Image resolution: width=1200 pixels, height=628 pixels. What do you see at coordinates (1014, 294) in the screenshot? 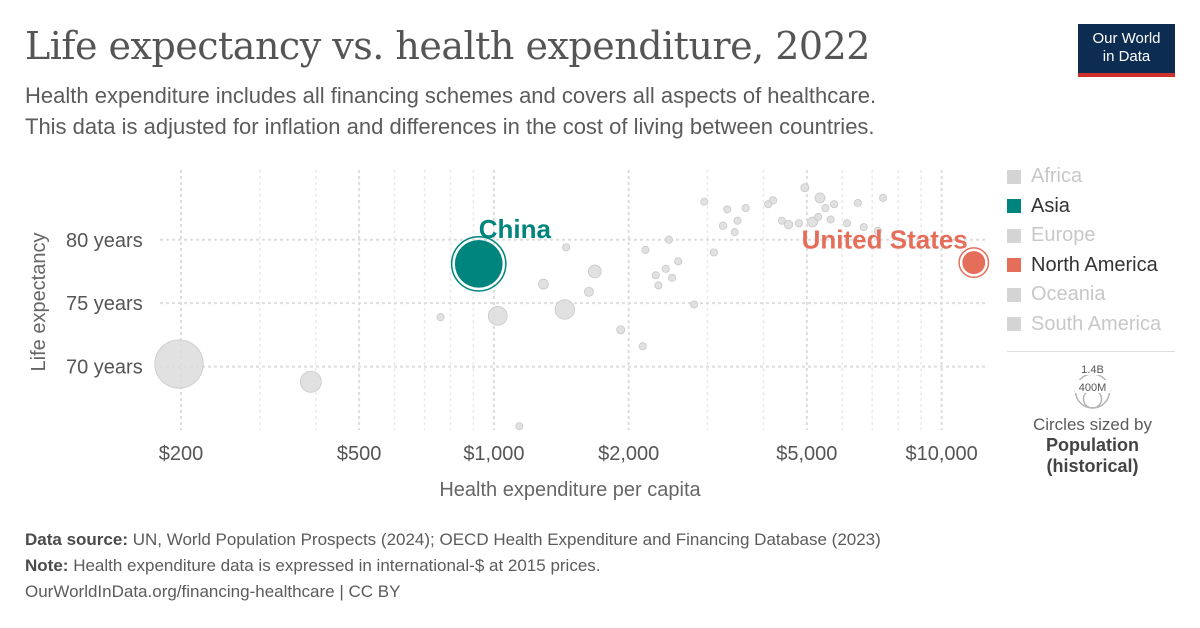
I see `legend-swatch-oceania` at bounding box center [1014, 294].